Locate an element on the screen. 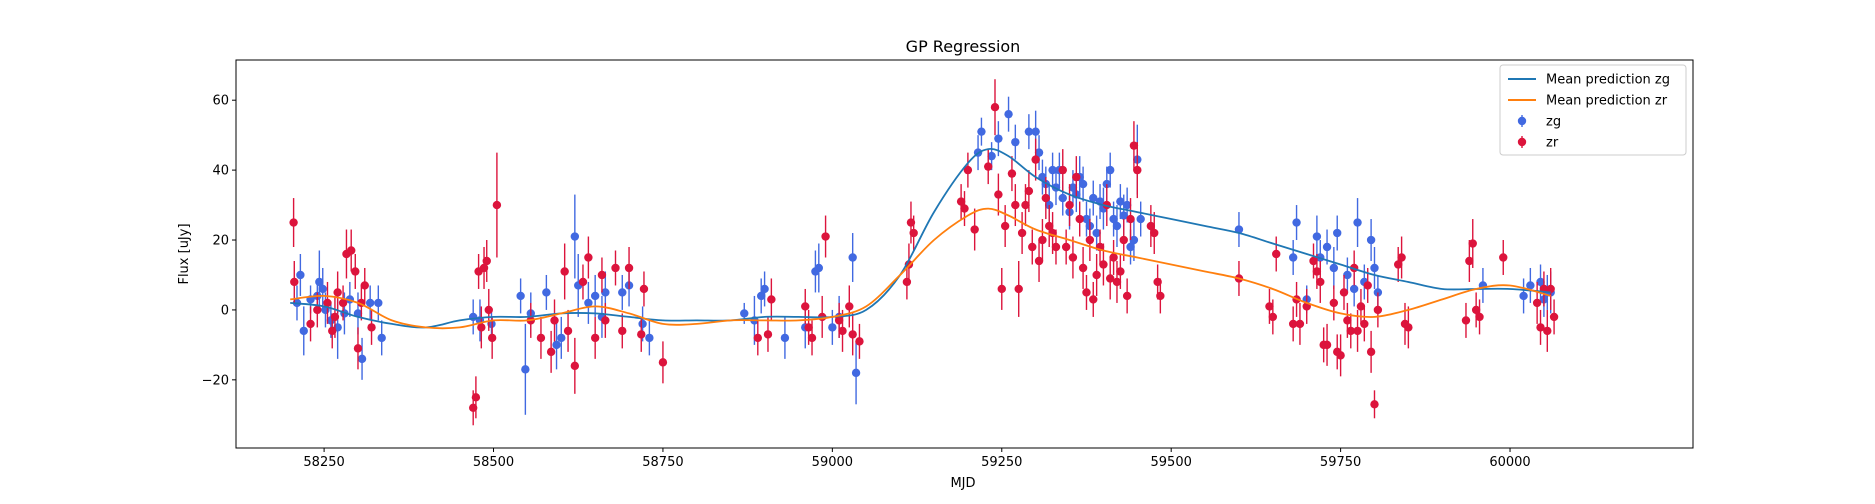 This screenshot has width=1875, height=504. x-tick-label: 59250 is located at coordinates (1001, 462).